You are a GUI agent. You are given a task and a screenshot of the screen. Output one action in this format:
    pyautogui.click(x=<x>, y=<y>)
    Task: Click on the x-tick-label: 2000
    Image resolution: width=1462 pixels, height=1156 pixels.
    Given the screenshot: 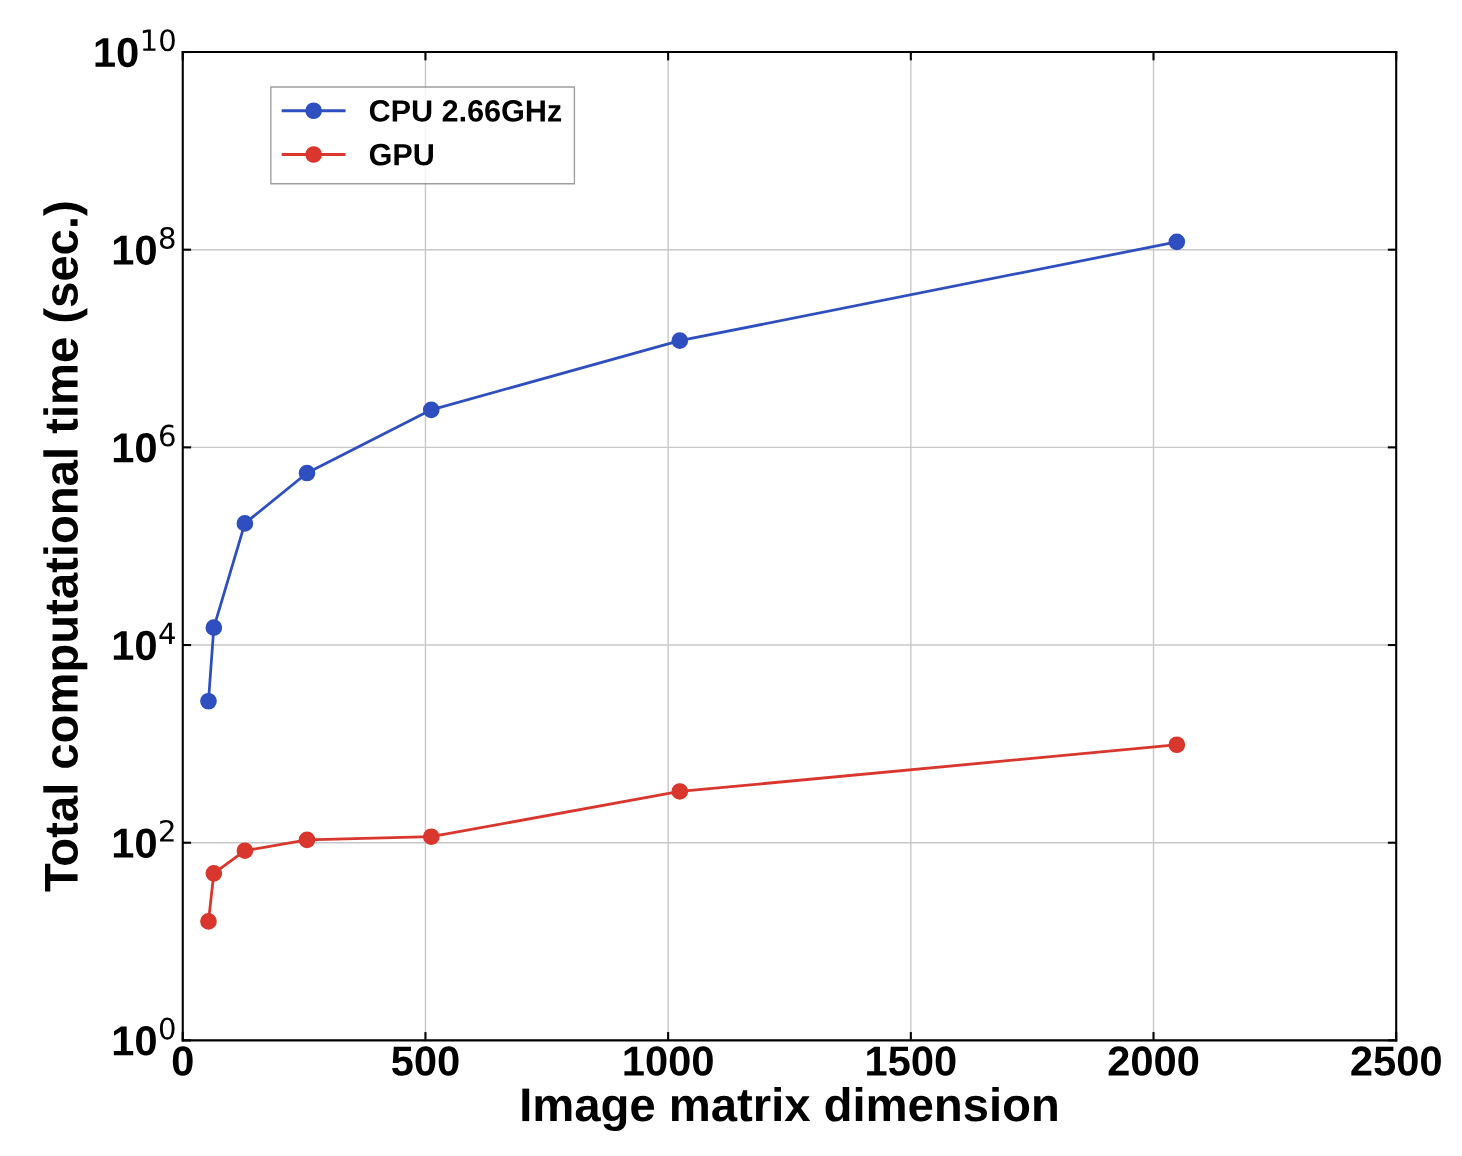 What is the action you would take?
    pyautogui.click(x=1153, y=1061)
    